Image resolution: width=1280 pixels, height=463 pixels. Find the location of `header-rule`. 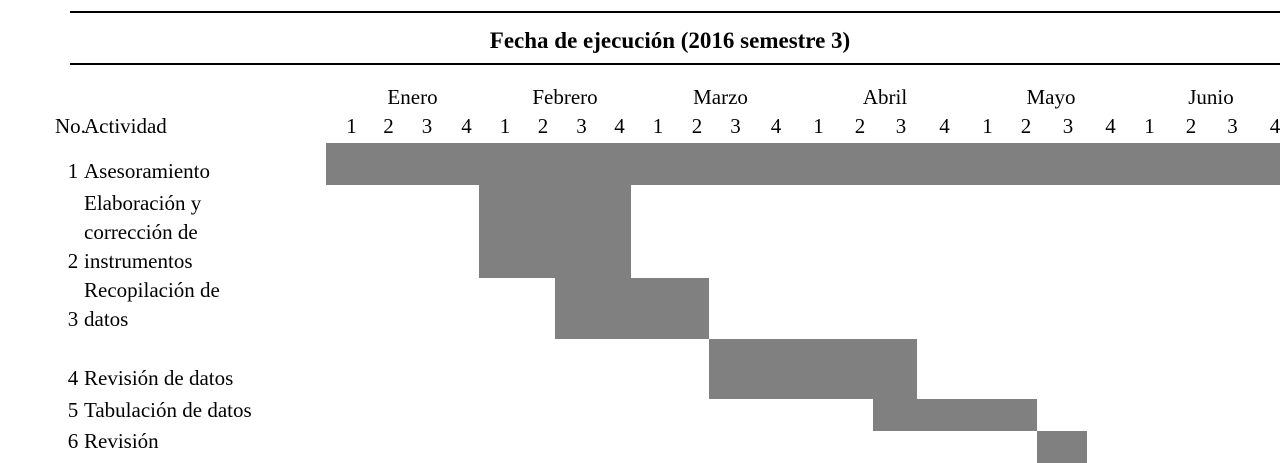

header-rule is located at coordinates (675, 64).